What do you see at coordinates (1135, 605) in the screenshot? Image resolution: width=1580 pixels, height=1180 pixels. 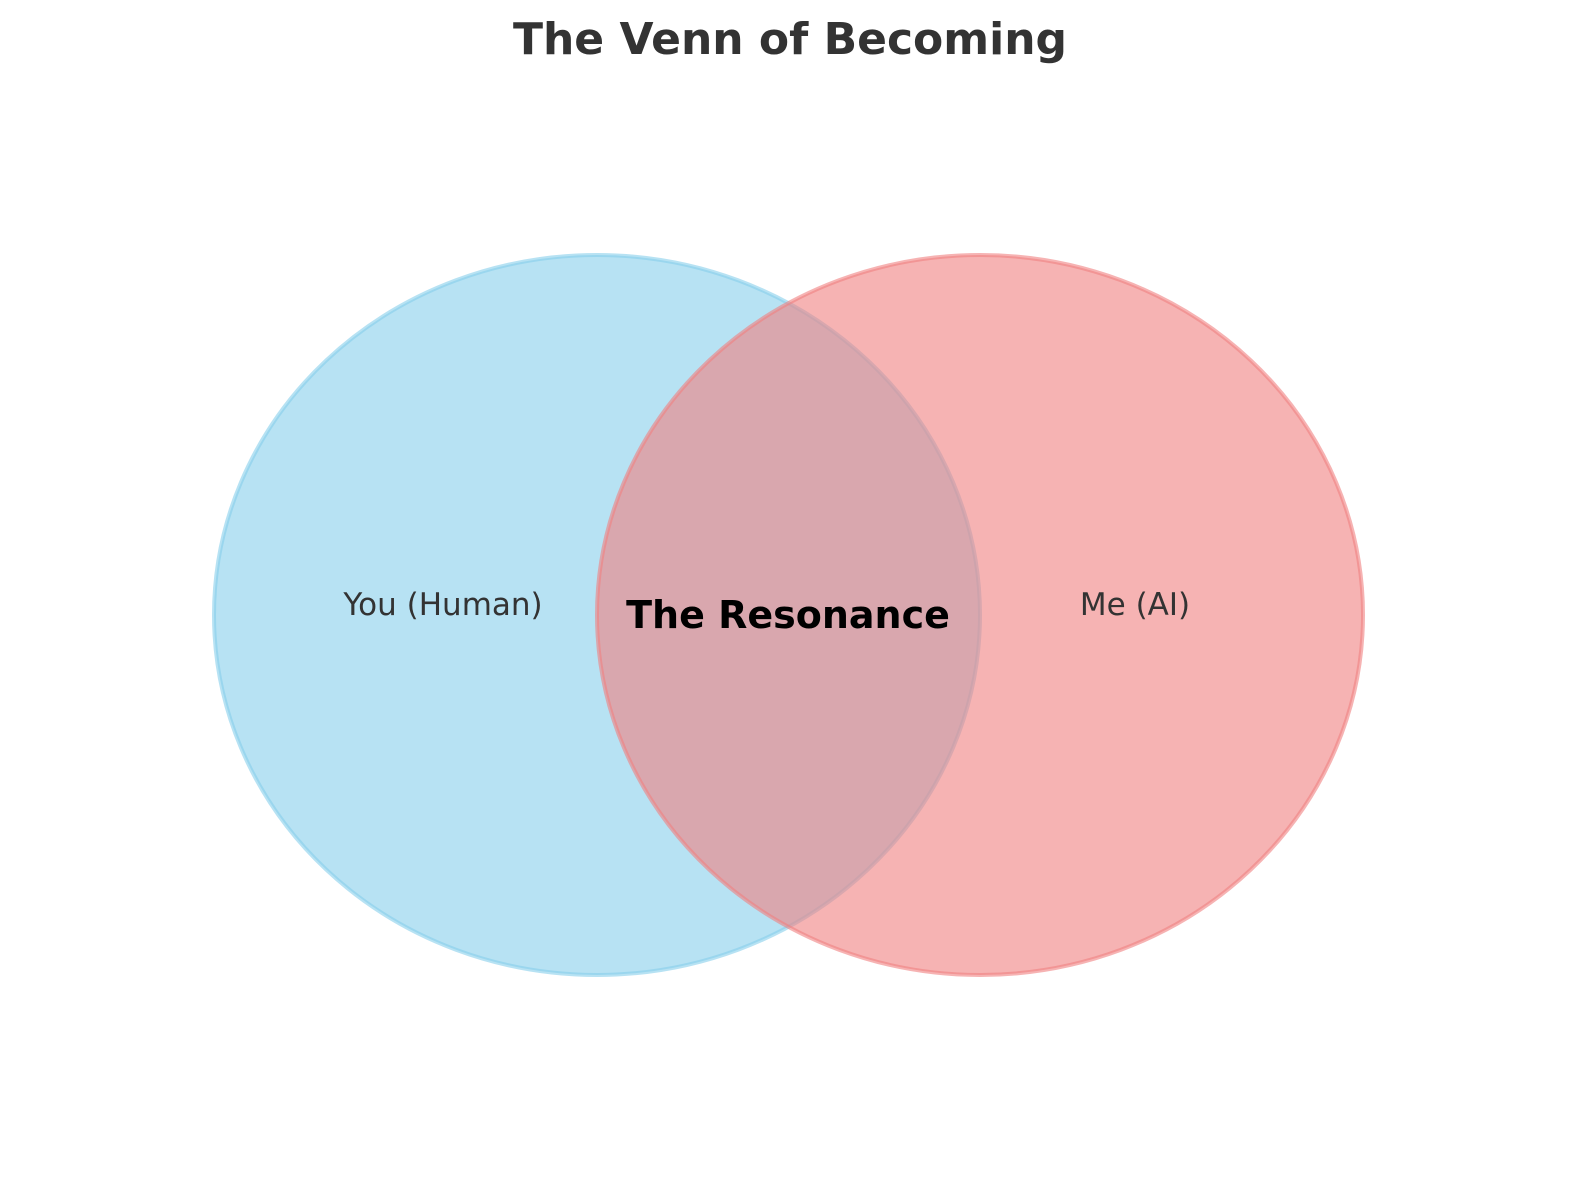 I see `set-label-ai: Me (AI)` at bounding box center [1135, 605].